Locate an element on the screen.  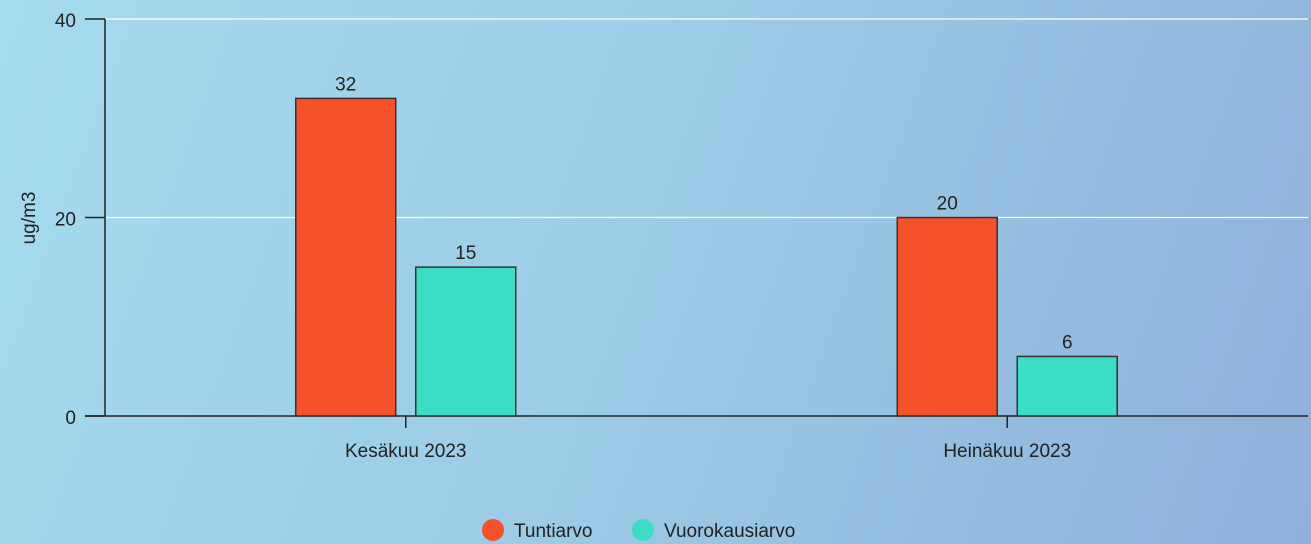
y-tick-label: 0 is located at coordinates (70, 418).